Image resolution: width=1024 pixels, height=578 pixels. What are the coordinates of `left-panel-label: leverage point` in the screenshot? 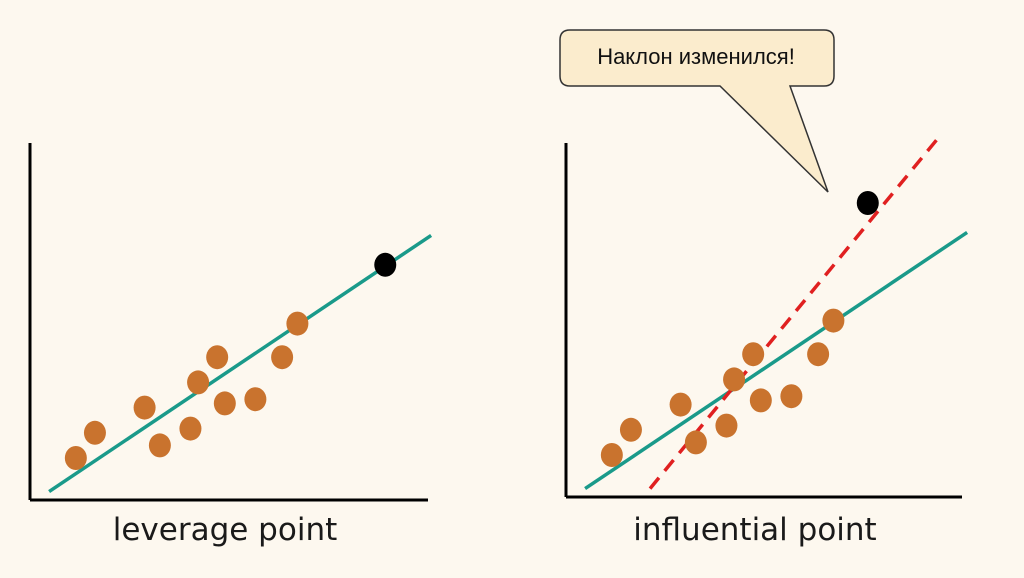 It's located at (225, 530).